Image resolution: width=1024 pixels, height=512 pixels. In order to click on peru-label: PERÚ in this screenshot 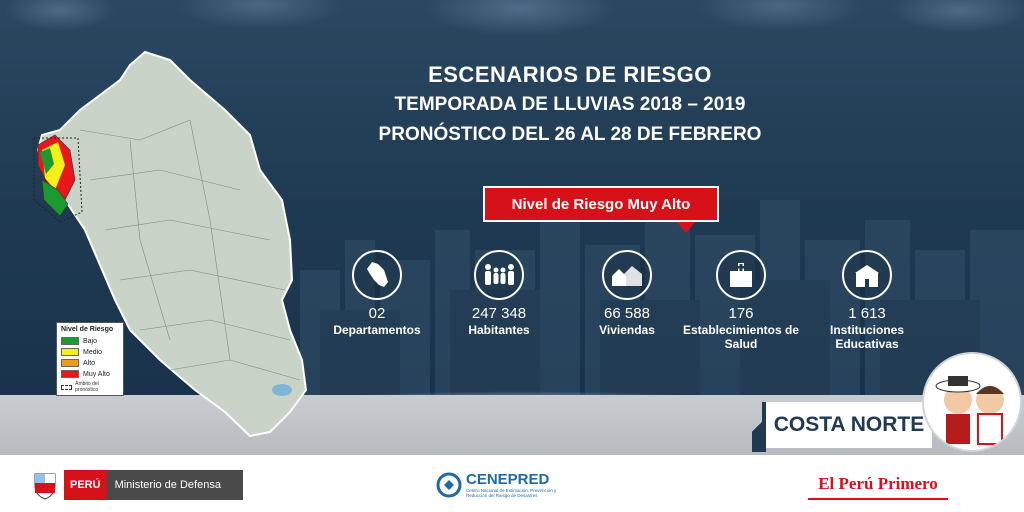, I will do `click(85, 485)`.